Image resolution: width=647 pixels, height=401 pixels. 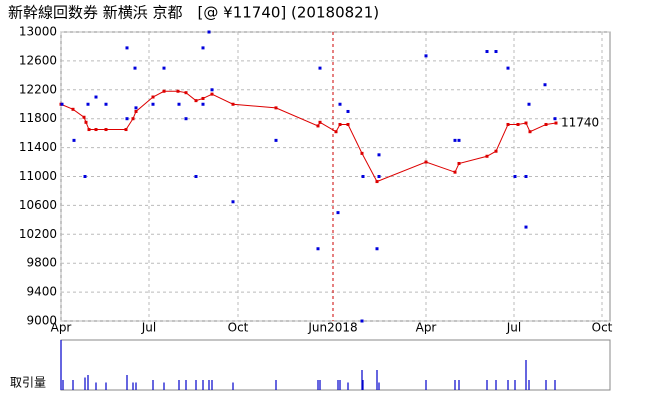 I want to click on y-tick-label: 11400, so click(x=38, y=147).